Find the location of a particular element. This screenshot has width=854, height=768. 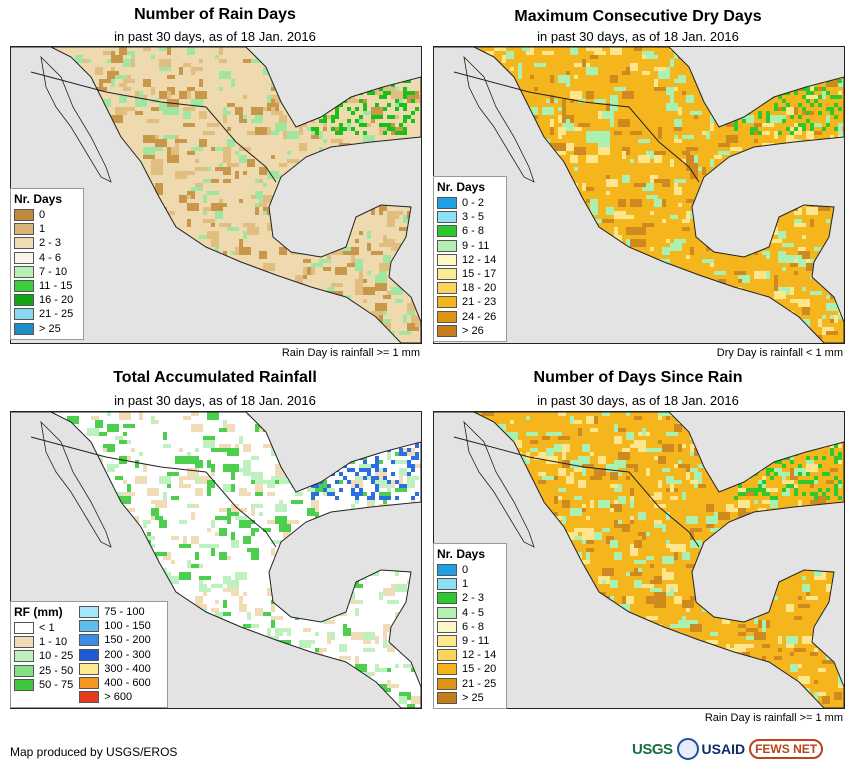

legend-row: 21 - 23 is located at coordinates (469, 302).